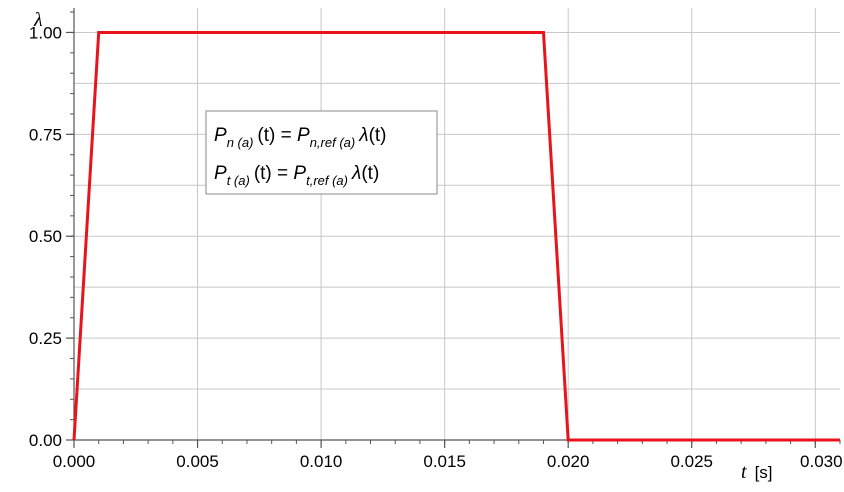 This screenshot has width=844, height=492. I want to click on x-axis-label: t [s], so click(757, 472).